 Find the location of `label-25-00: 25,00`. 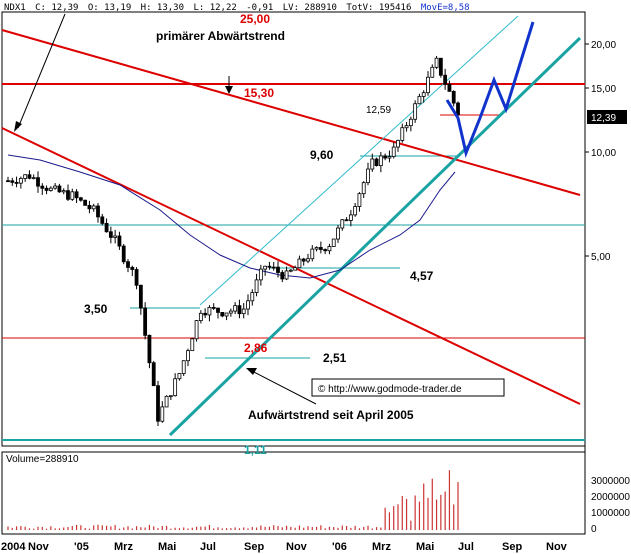

label-25-00: 25,00 is located at coordinates (255, 19).